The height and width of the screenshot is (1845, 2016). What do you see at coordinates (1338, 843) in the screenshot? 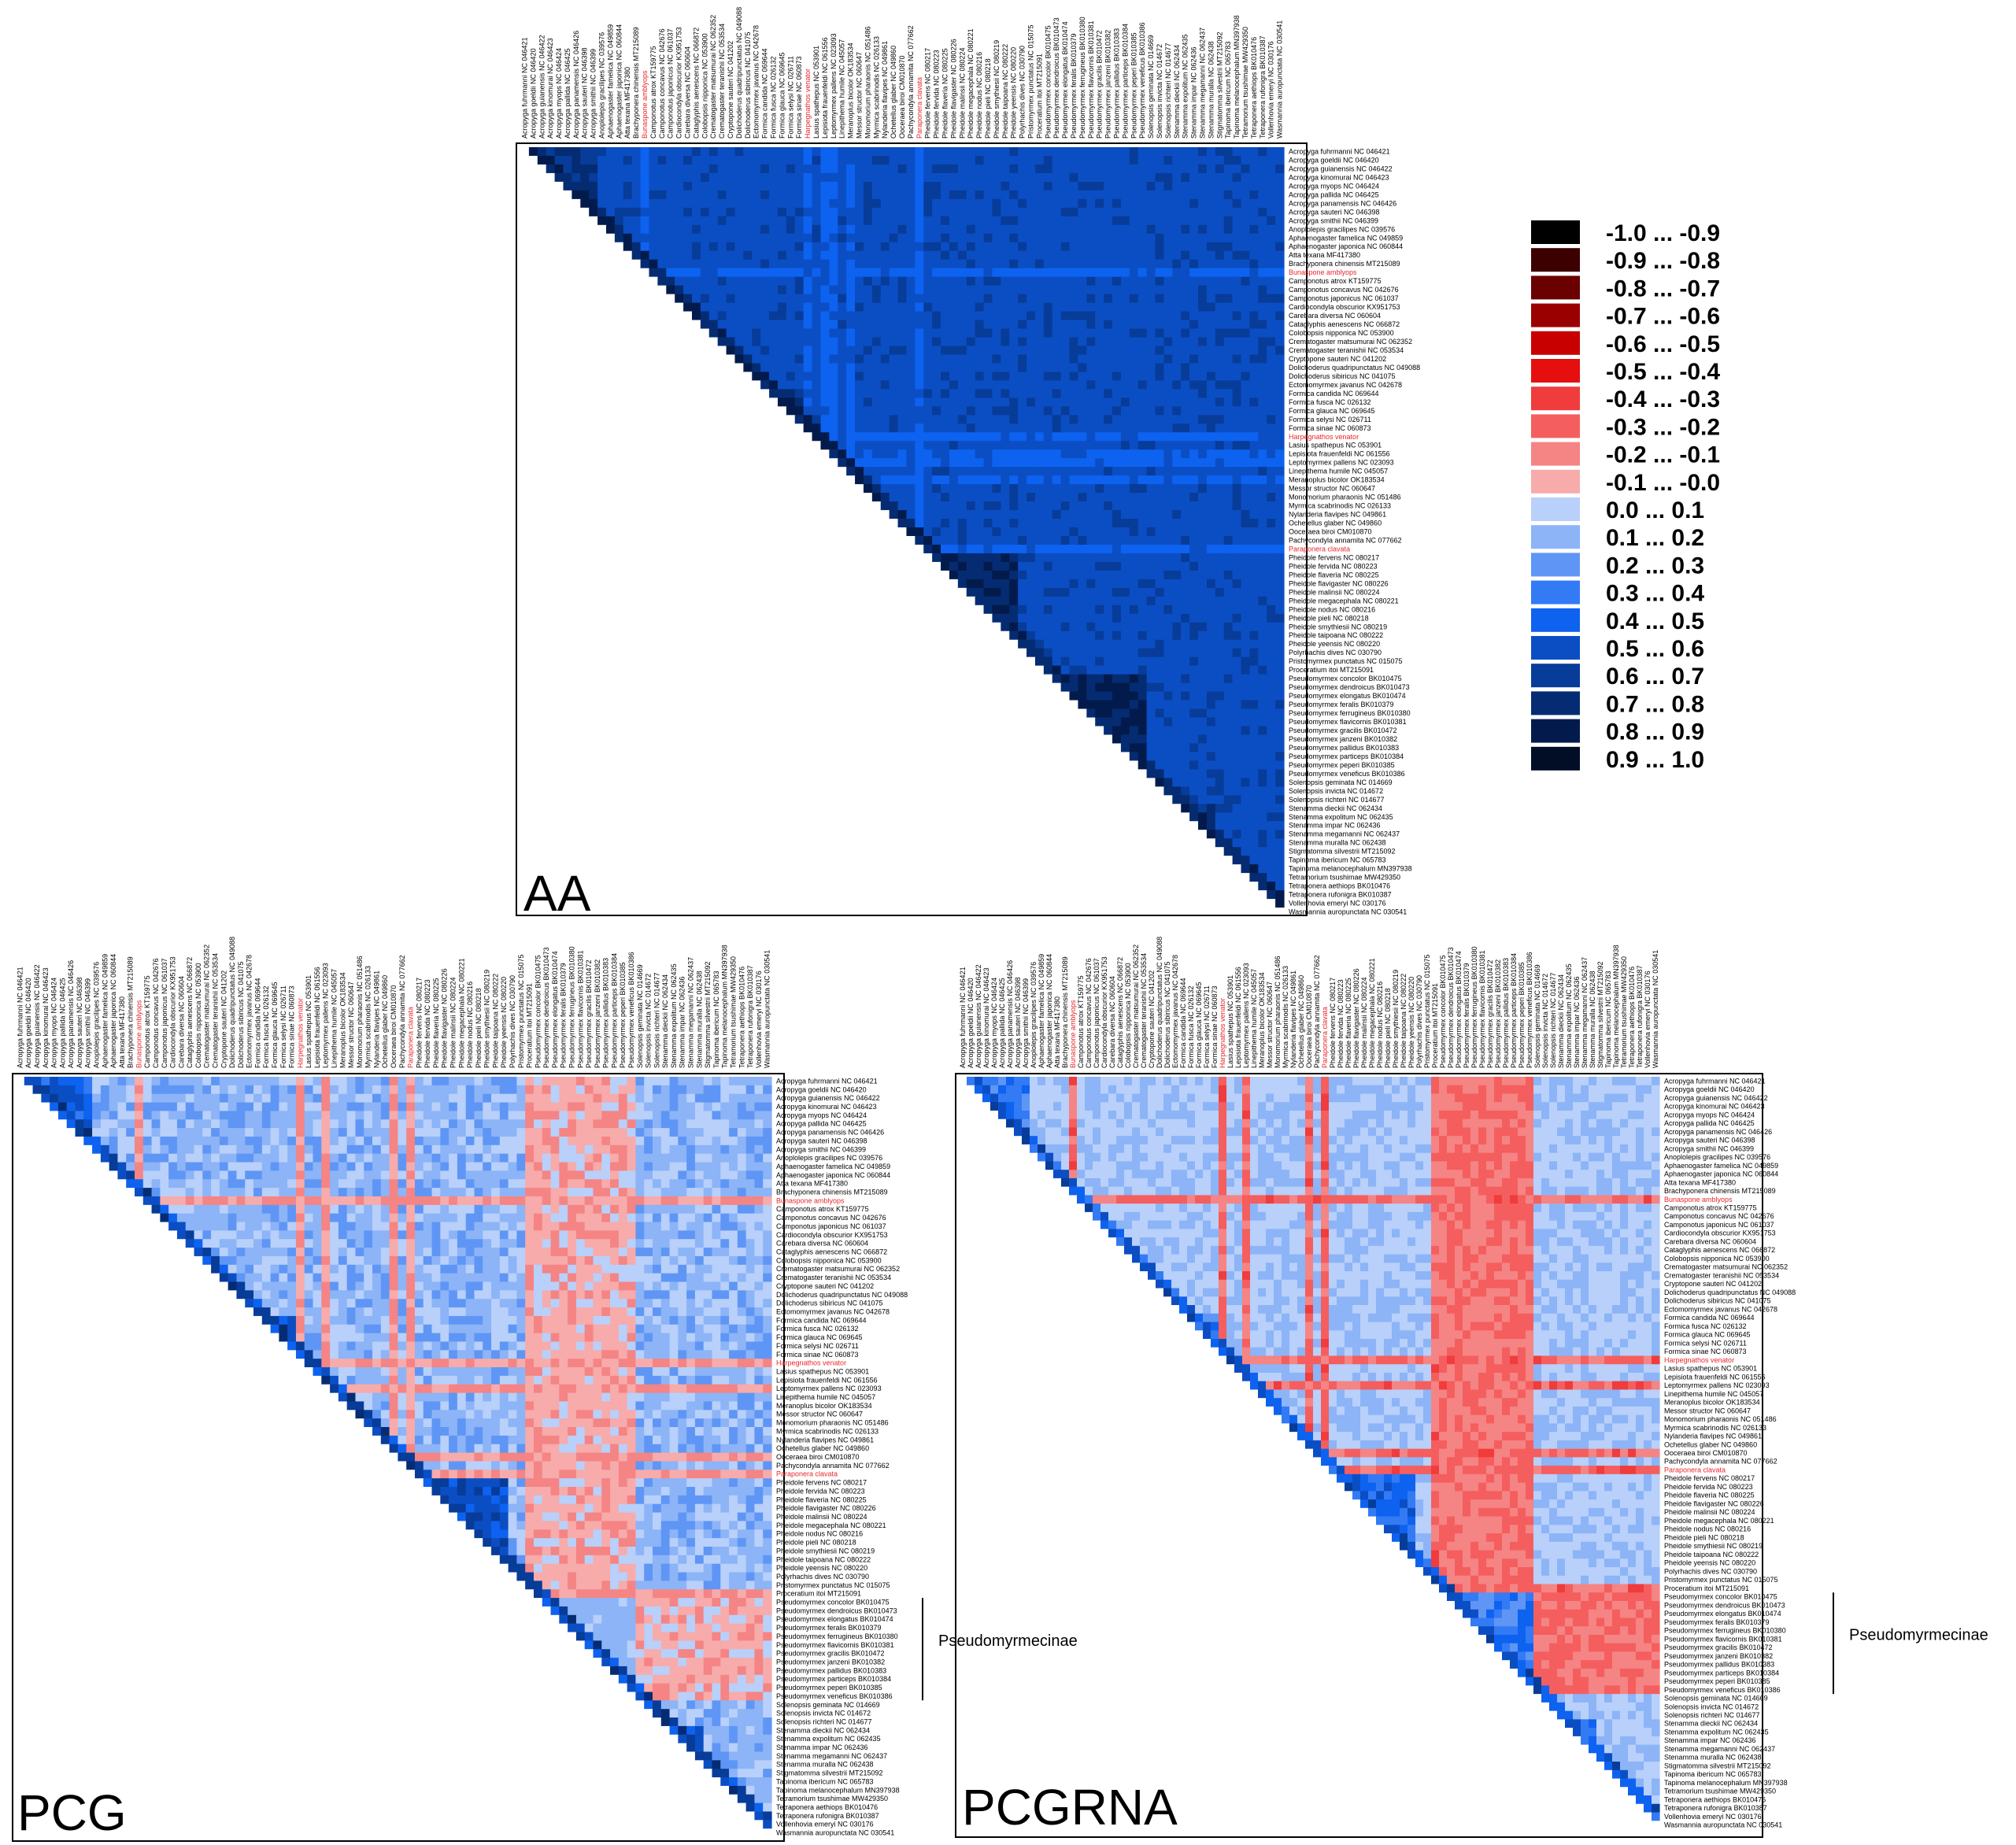
I see `row-label-stenamma-muralla-nc-062438: Stenamma muralla NC 062438` at bounding box center [1338, 843].